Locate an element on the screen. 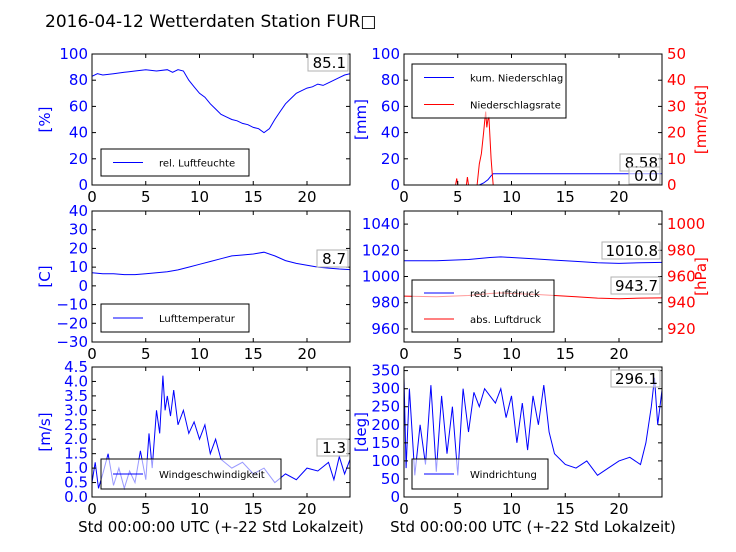 The height and width of the screenshot is (552, 736). y-axis-label: [m/s] is located at coordinates (45, 431).